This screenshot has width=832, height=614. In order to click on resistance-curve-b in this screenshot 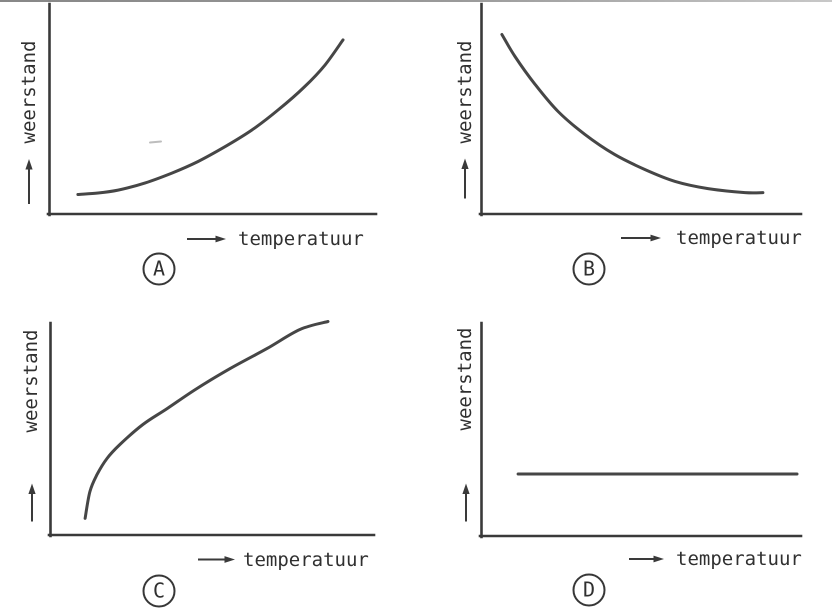, I will do `click(632, 114)`.